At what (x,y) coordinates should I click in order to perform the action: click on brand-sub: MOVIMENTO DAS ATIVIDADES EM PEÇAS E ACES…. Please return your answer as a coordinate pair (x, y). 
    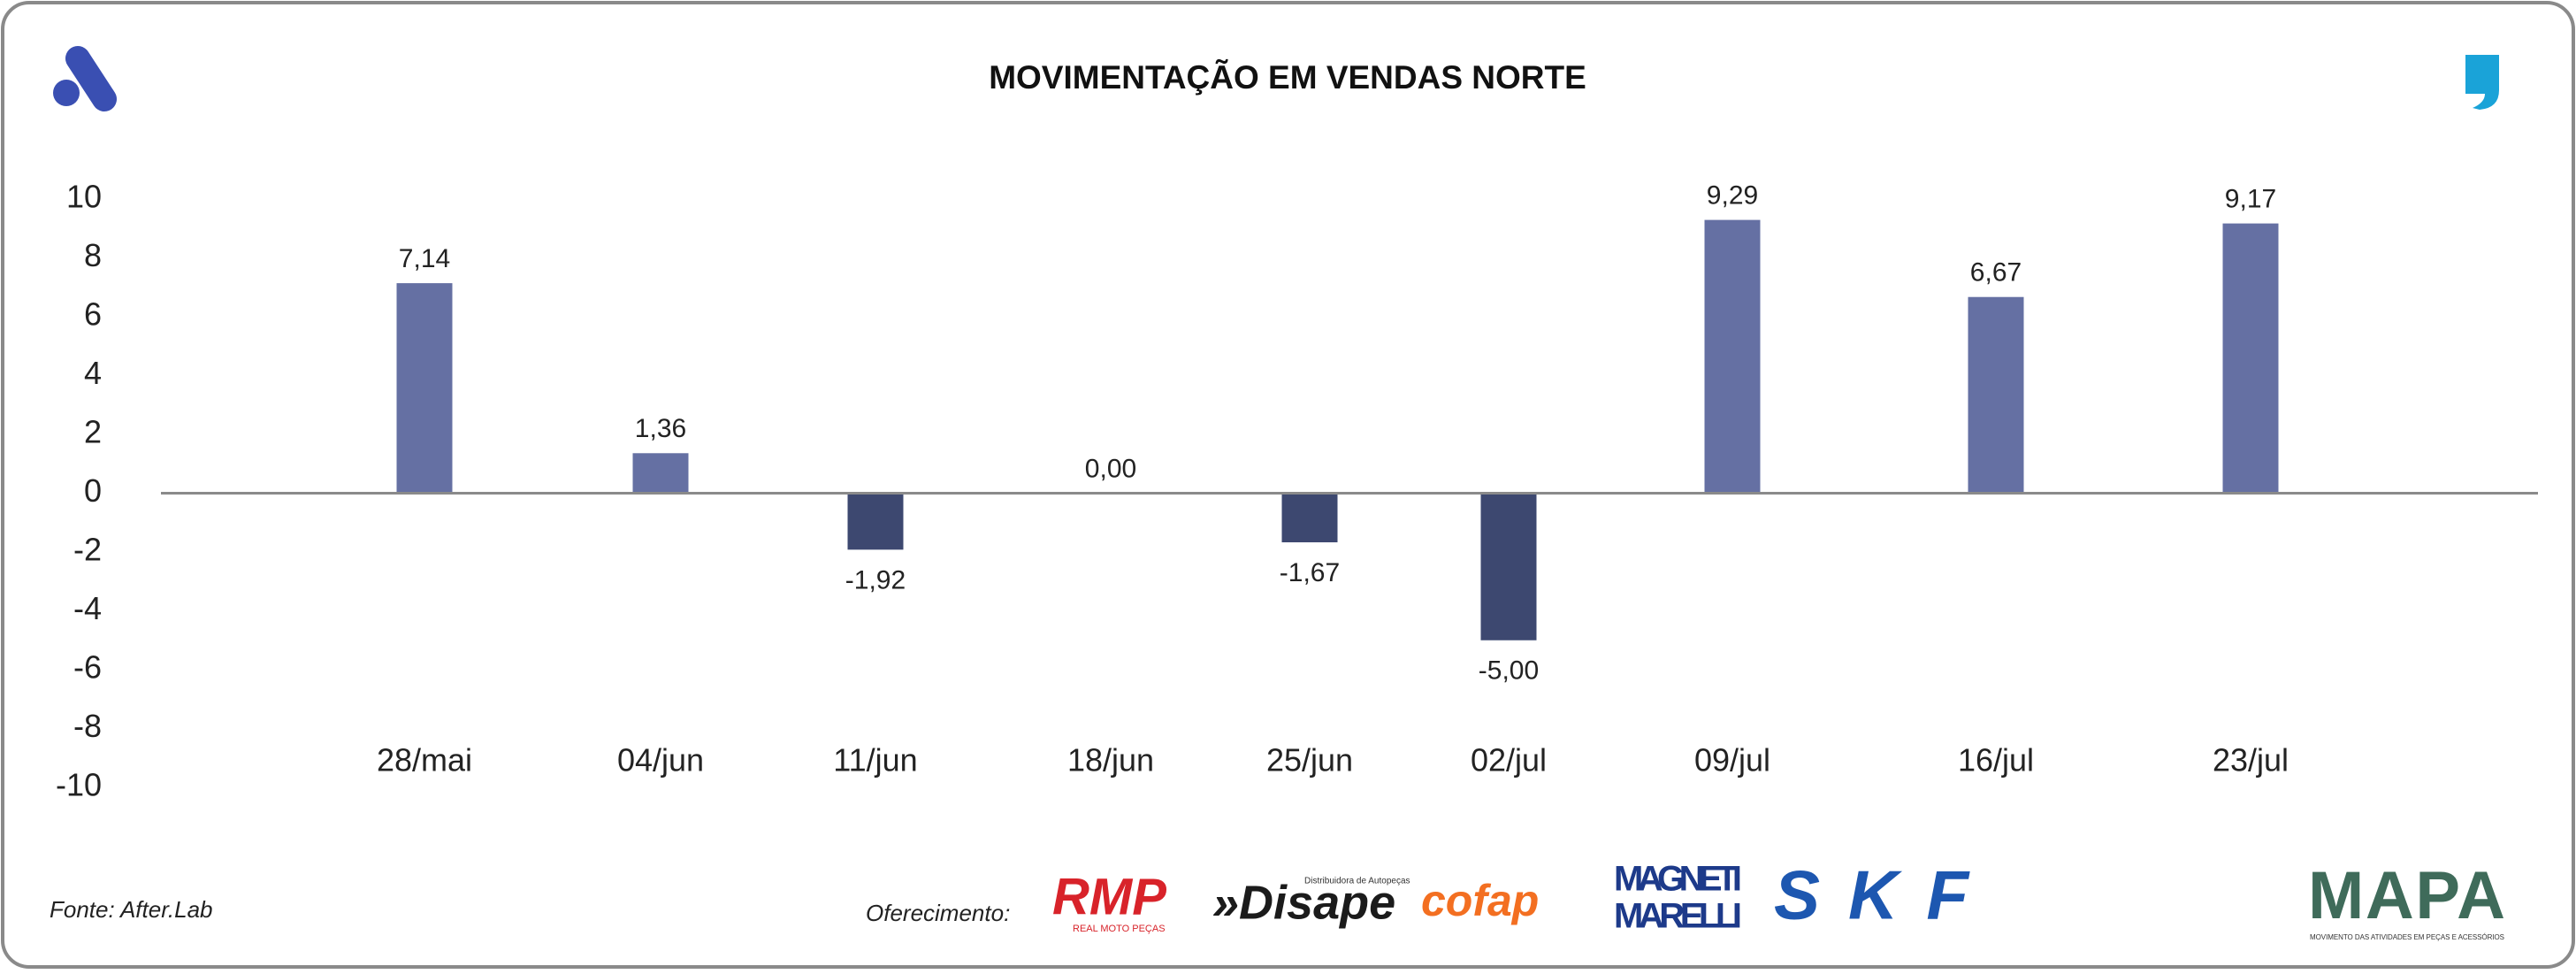
    Looking at the image, I should click on (2407, 937).